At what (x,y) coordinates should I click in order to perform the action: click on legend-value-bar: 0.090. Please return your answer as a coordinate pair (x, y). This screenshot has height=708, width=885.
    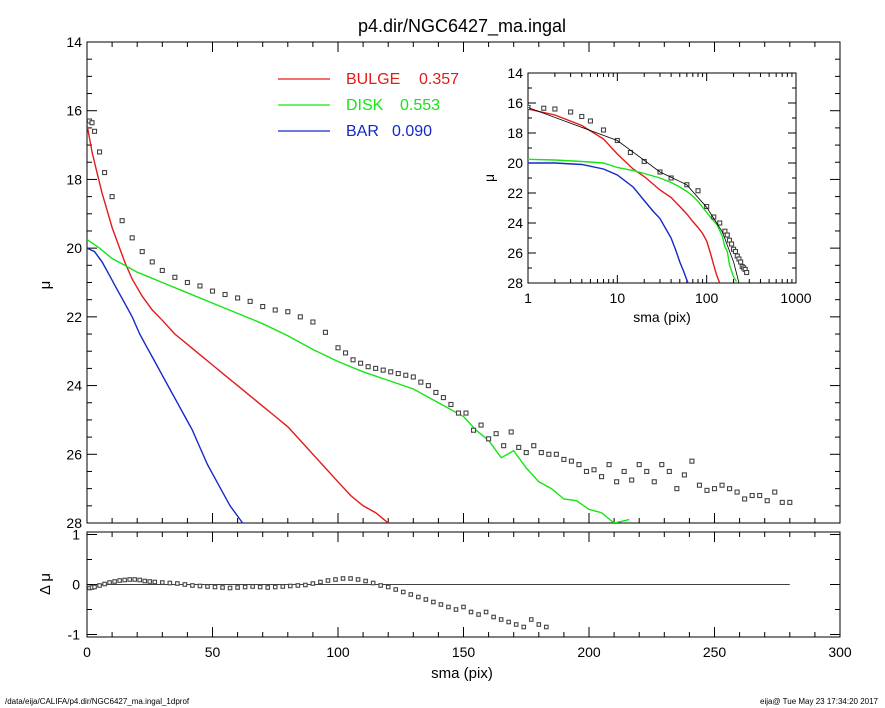
    Looking at the image, I should click on (412, 131).